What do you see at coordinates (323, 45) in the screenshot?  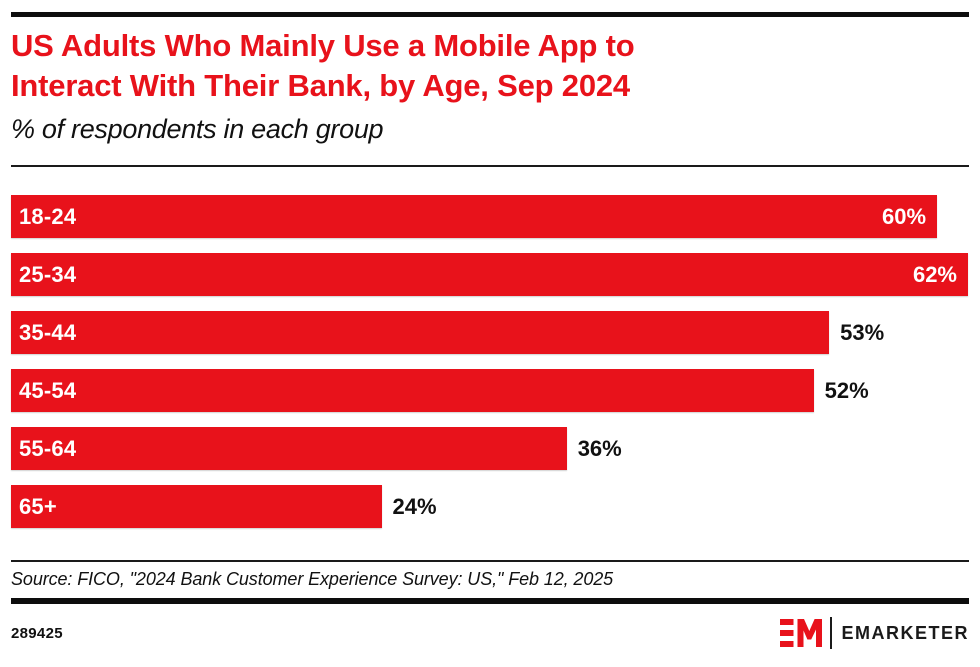 I see `chart-title-line1: US Adults Who Mainly Use a Mobile App to` at bounding box center [323, 45].